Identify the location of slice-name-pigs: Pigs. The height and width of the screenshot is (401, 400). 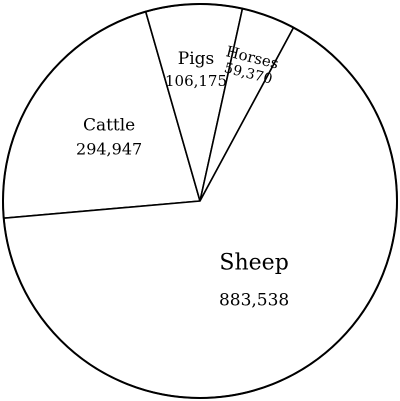
(196, 59).